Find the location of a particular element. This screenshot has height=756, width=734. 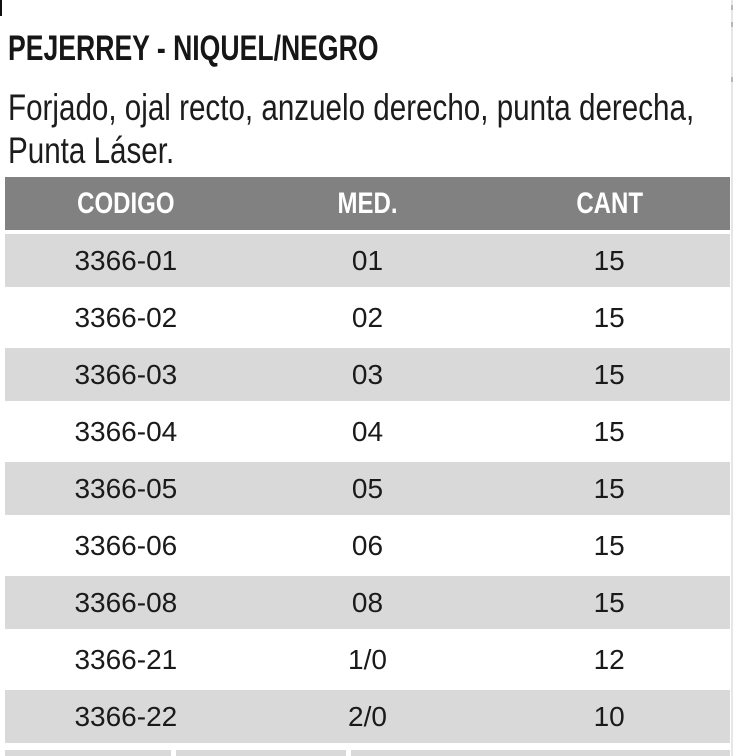

cell-med: 05 is located at coordinates (367, 488).